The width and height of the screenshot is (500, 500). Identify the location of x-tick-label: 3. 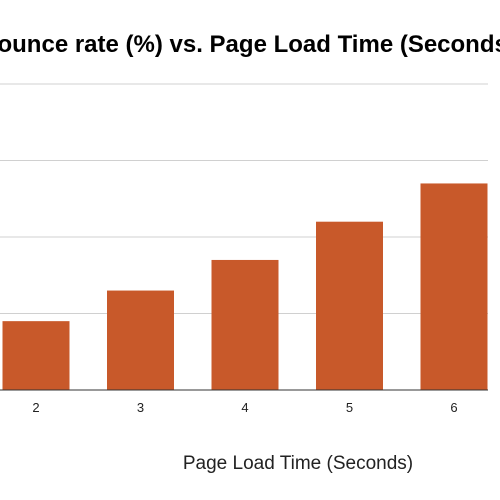
(140, 407).